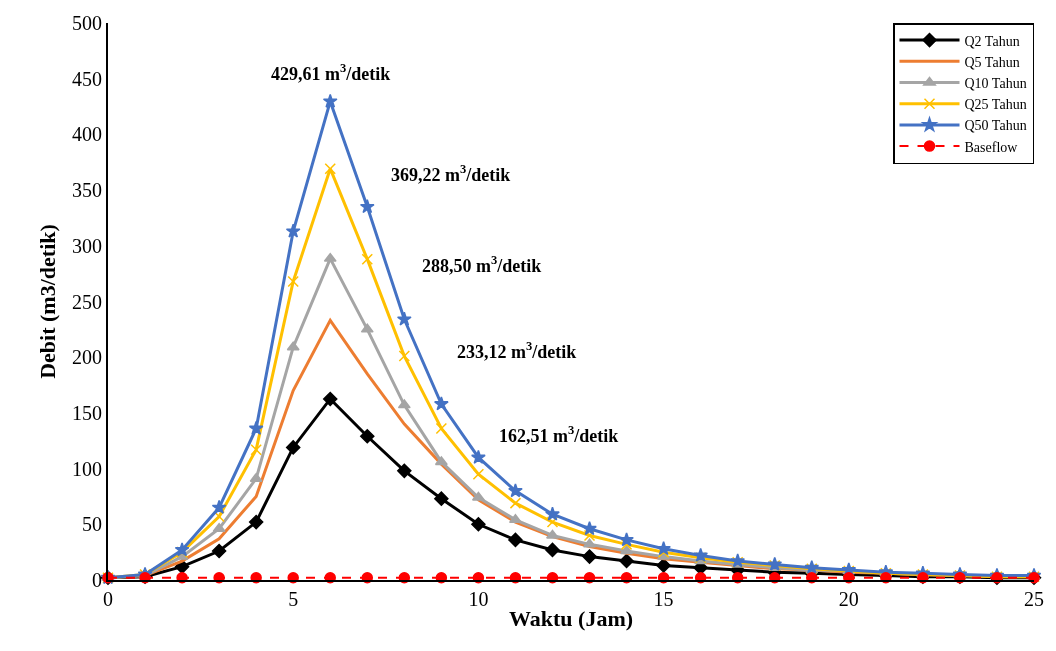 This screenshot has height=651, width=1056. Describe the element at coordinates (87, 357) in the screenshot. I see `y-tick-label: 200` at that location.